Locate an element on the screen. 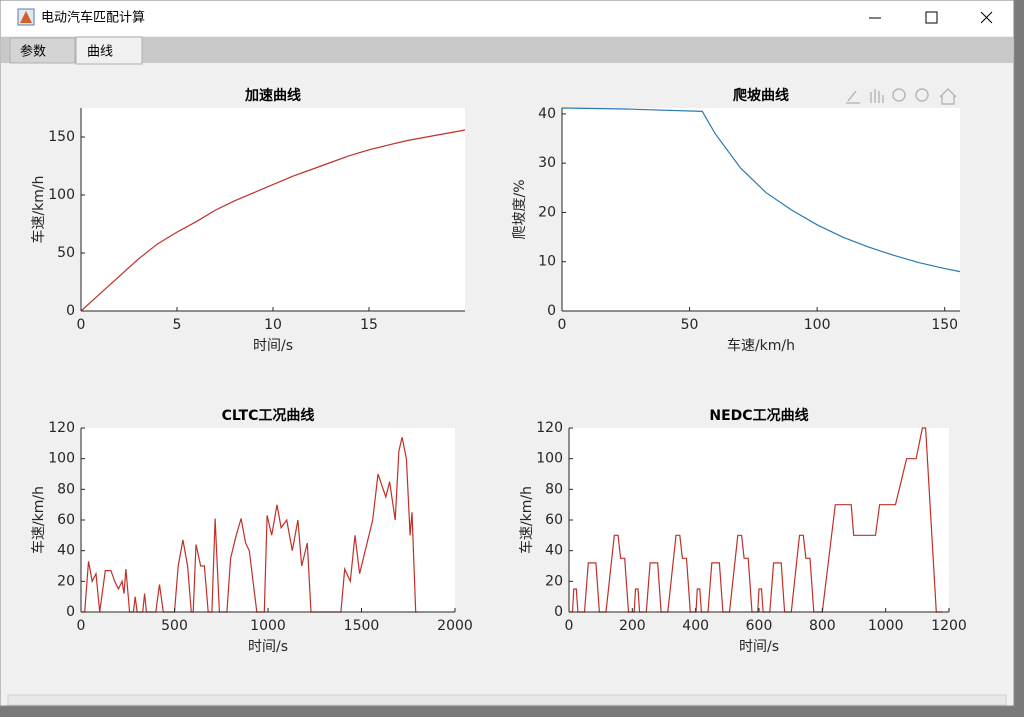  x-tick-label: 50 is located at coordinates (690, 325).